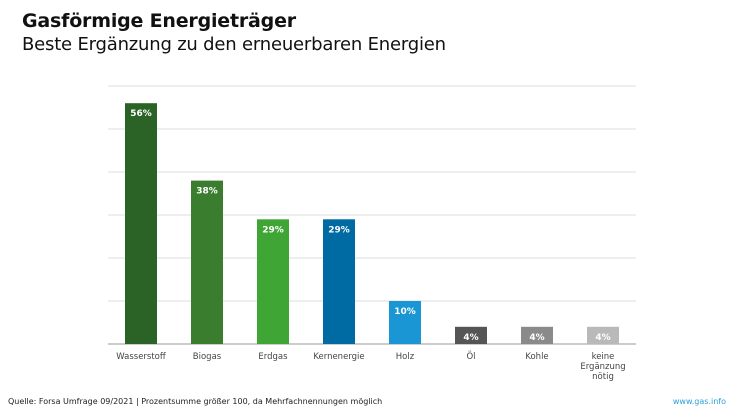 This screenshot has width=746, height=419. Describe the element at coordinates (159, 21) in the screenshot. I see `chart-title: Gasförmige Energieträger` at that location.